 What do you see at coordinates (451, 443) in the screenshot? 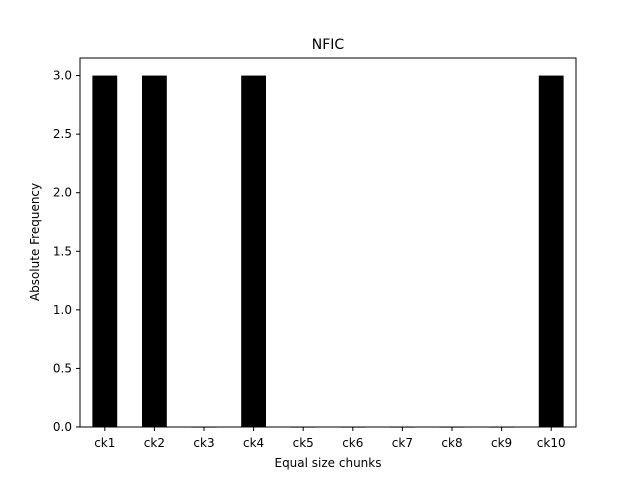
I see `x-tick-label: ck8` at bounding box center [451, 443].